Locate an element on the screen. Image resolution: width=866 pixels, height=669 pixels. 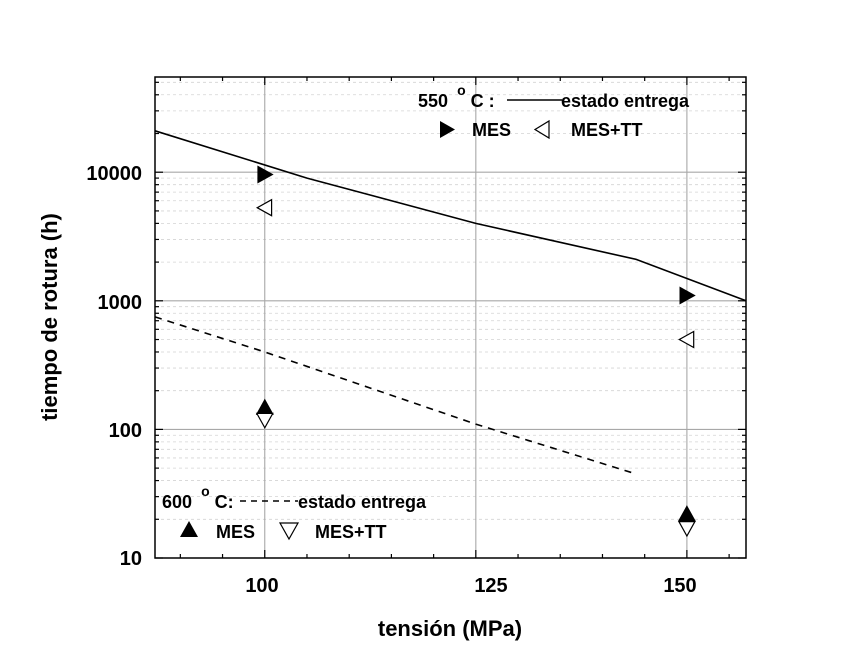
y-tick-labels: 10 100 1000 10000 is located at coordinates (114, 366).